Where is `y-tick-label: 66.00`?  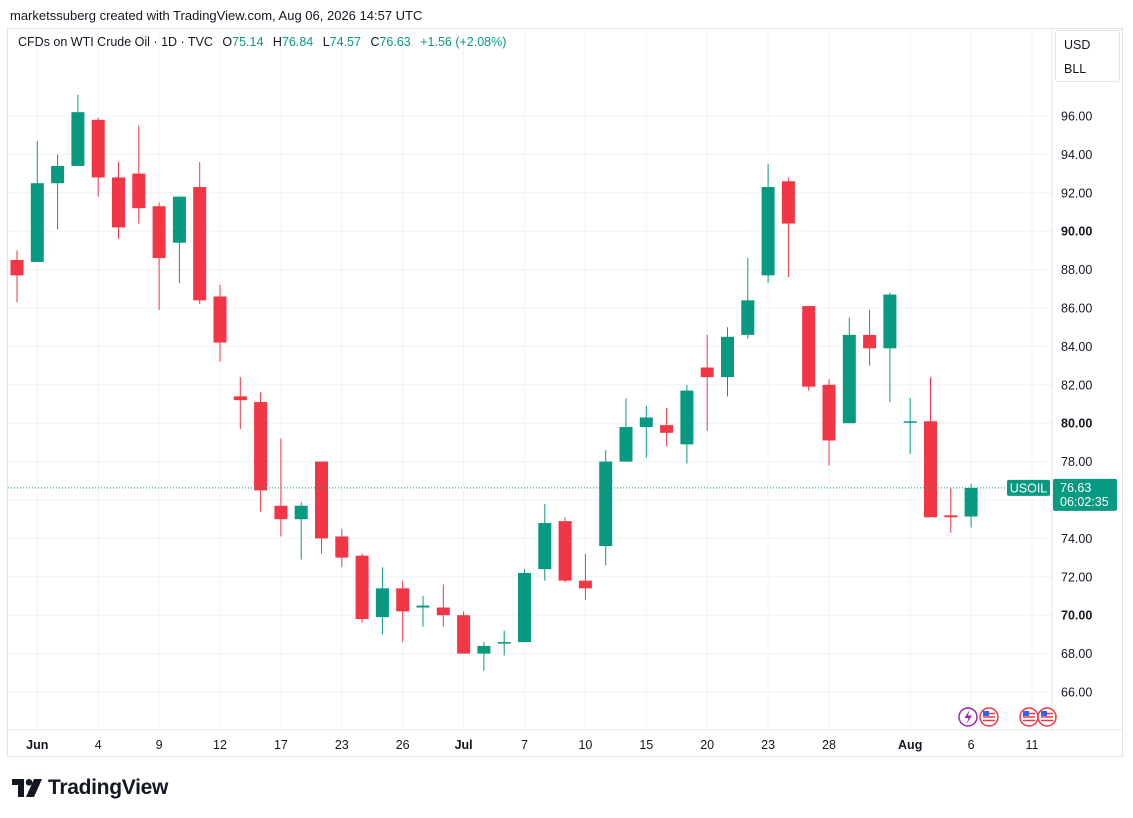 y-tick-label: 66.00 is located at coordinates (1076, 693).